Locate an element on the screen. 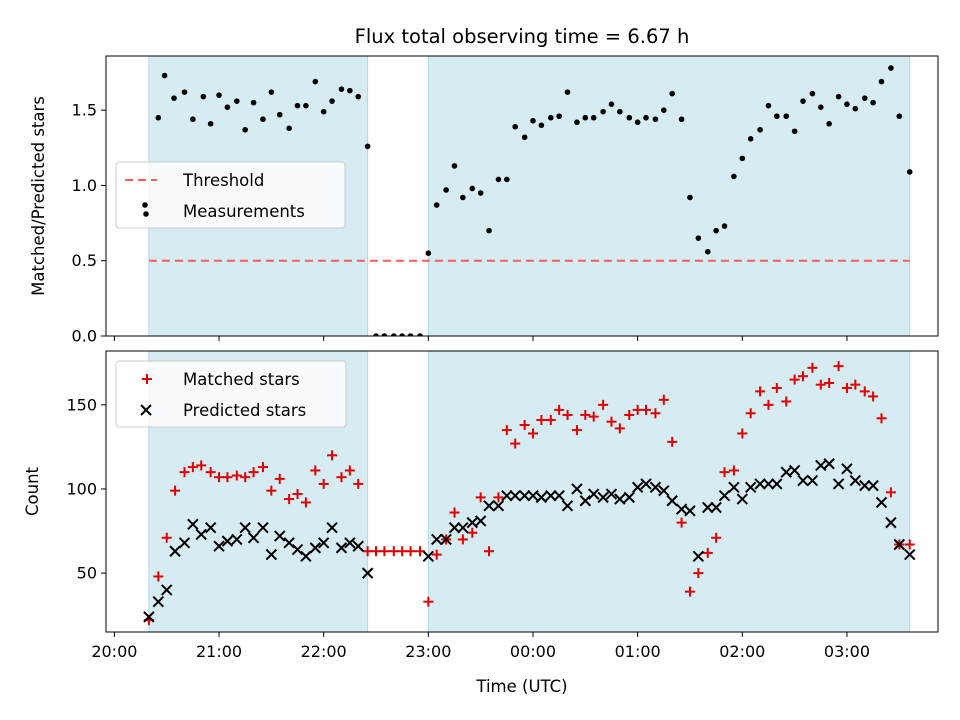 This screenshot has width=960, height=720. legend-measurement-swatch is located at coordinates (146, 214).